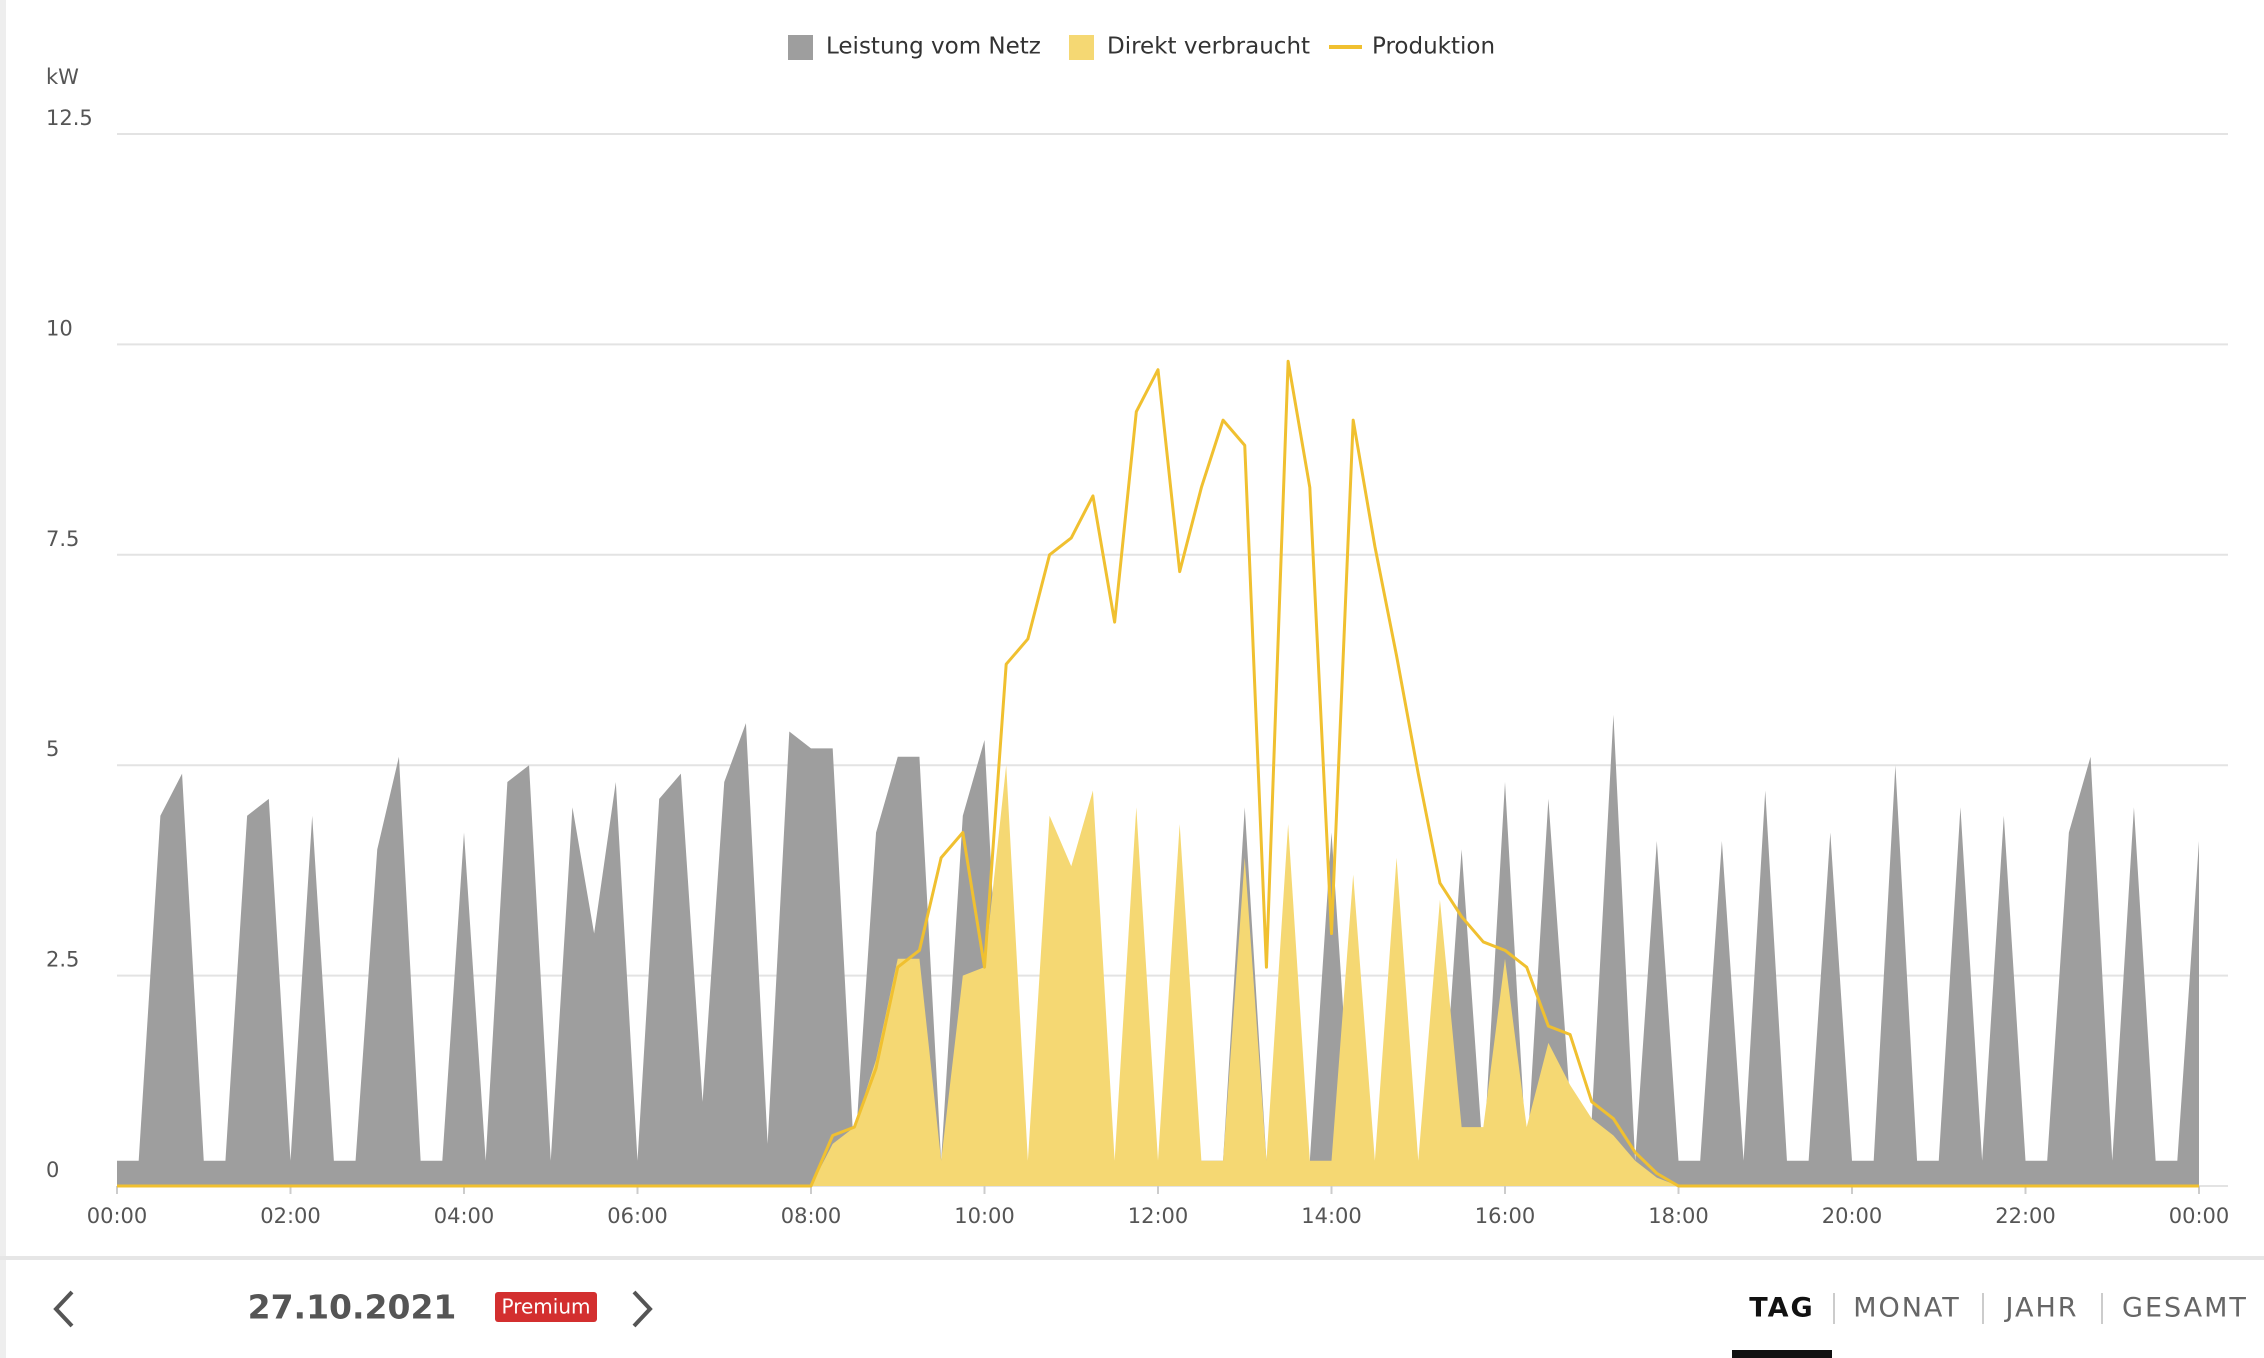 Image resolution: width=2264 pixels, height=1358 pixels. Describe the element at coordinates (1781, 1308) in the screenshot. I see `tab: TAG` at that location.